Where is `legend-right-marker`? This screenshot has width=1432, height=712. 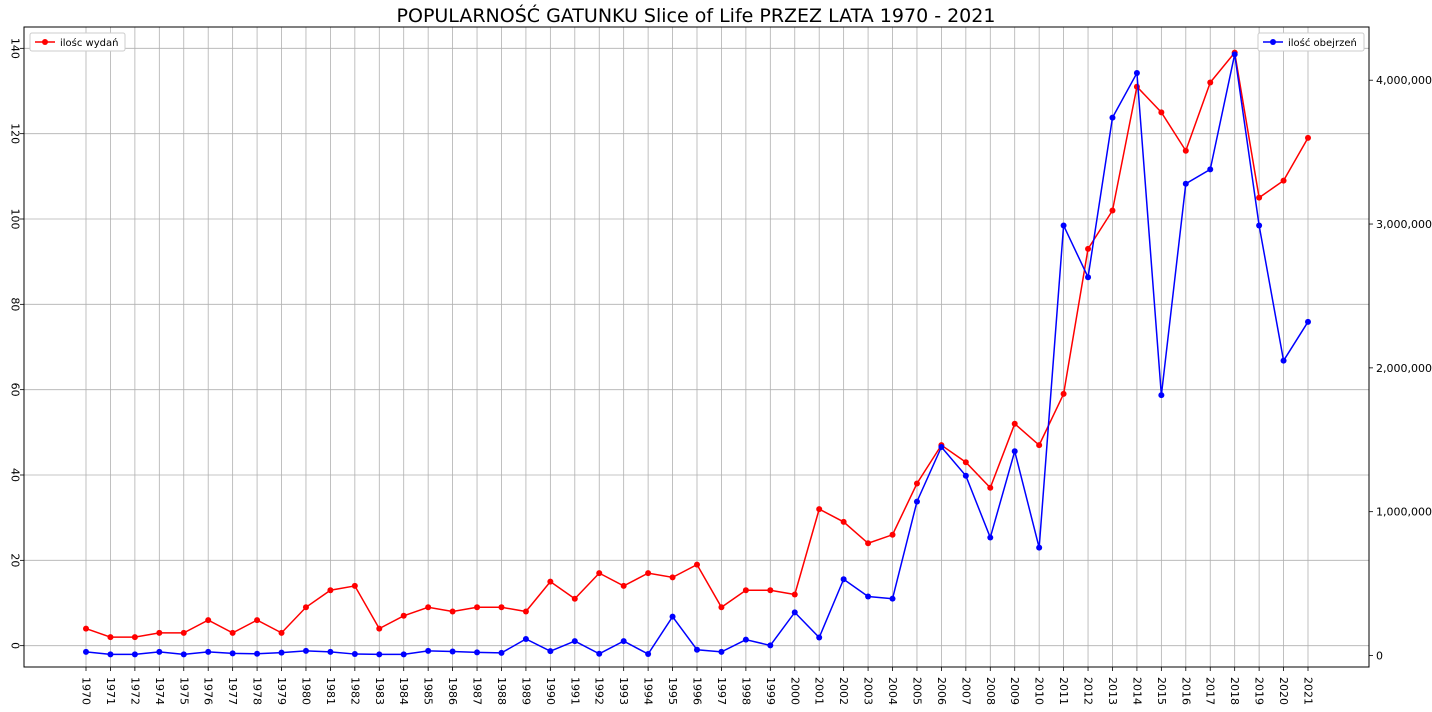
legend-right-marker is located at coordinates (1273, 42).